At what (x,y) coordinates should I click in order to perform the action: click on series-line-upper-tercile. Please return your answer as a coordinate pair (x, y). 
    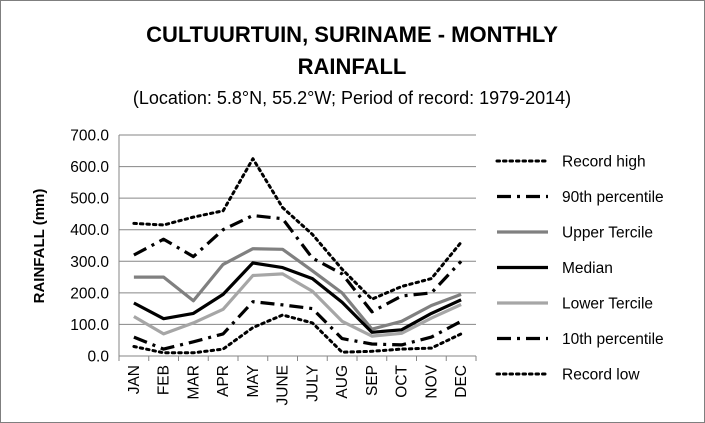
    Looking at the image, I should click on (297, 289).